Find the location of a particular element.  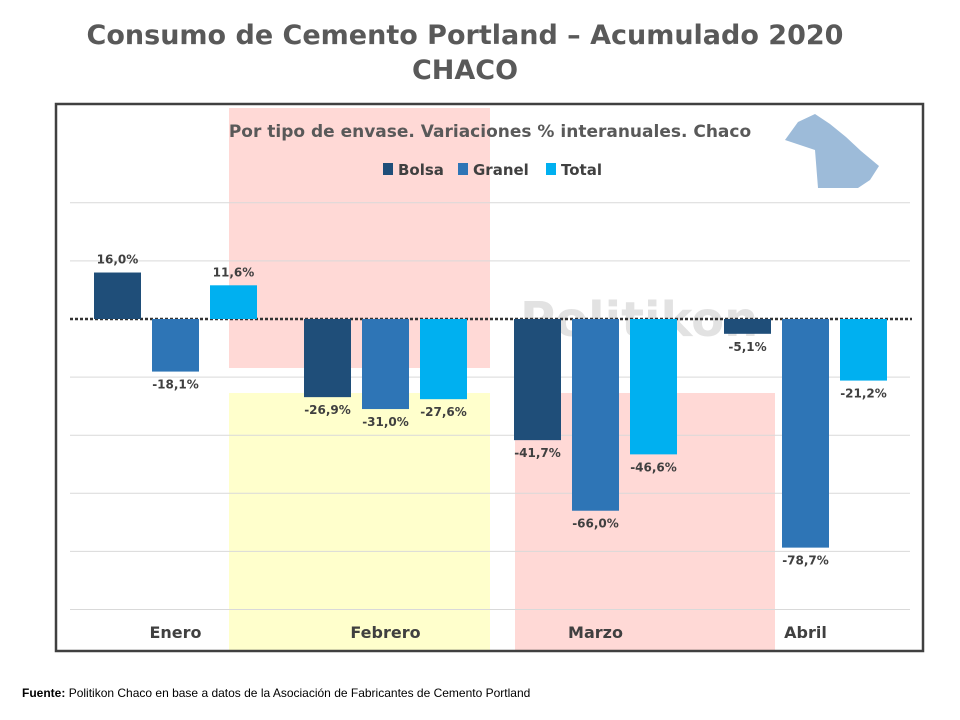

legend-label-total: Total is located at coordinates (581, 170).